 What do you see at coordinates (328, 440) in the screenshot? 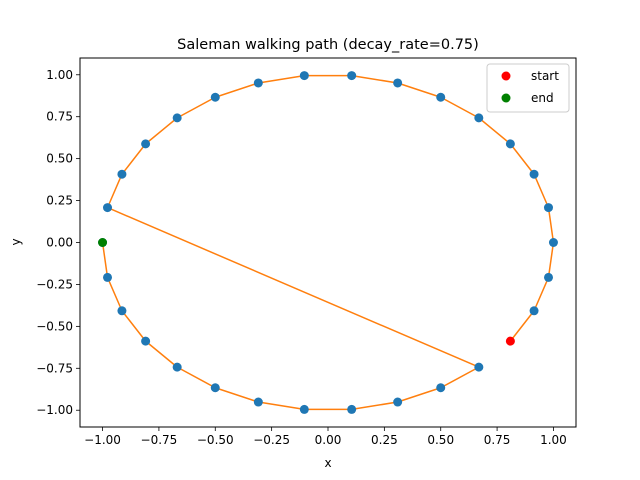
I see `x-tick-label: 0.00` at bounding box center [328, 440].